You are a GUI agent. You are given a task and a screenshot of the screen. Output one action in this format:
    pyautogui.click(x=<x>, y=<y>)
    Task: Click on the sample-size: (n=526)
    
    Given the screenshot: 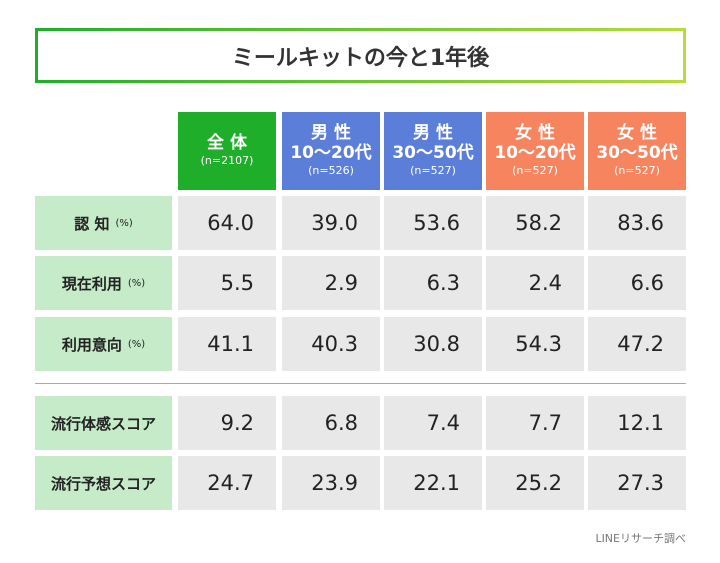 What is the action you would take?
    pyautogui.click(x=331, y=171)
    